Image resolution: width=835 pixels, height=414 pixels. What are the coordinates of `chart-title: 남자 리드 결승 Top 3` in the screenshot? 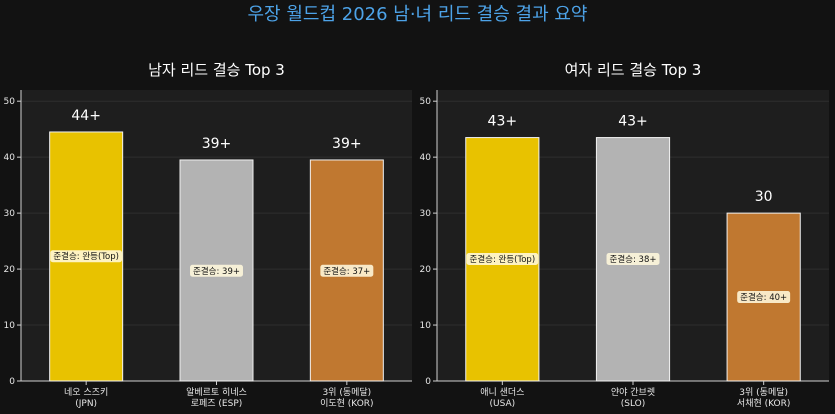 It's located at (216, 70).